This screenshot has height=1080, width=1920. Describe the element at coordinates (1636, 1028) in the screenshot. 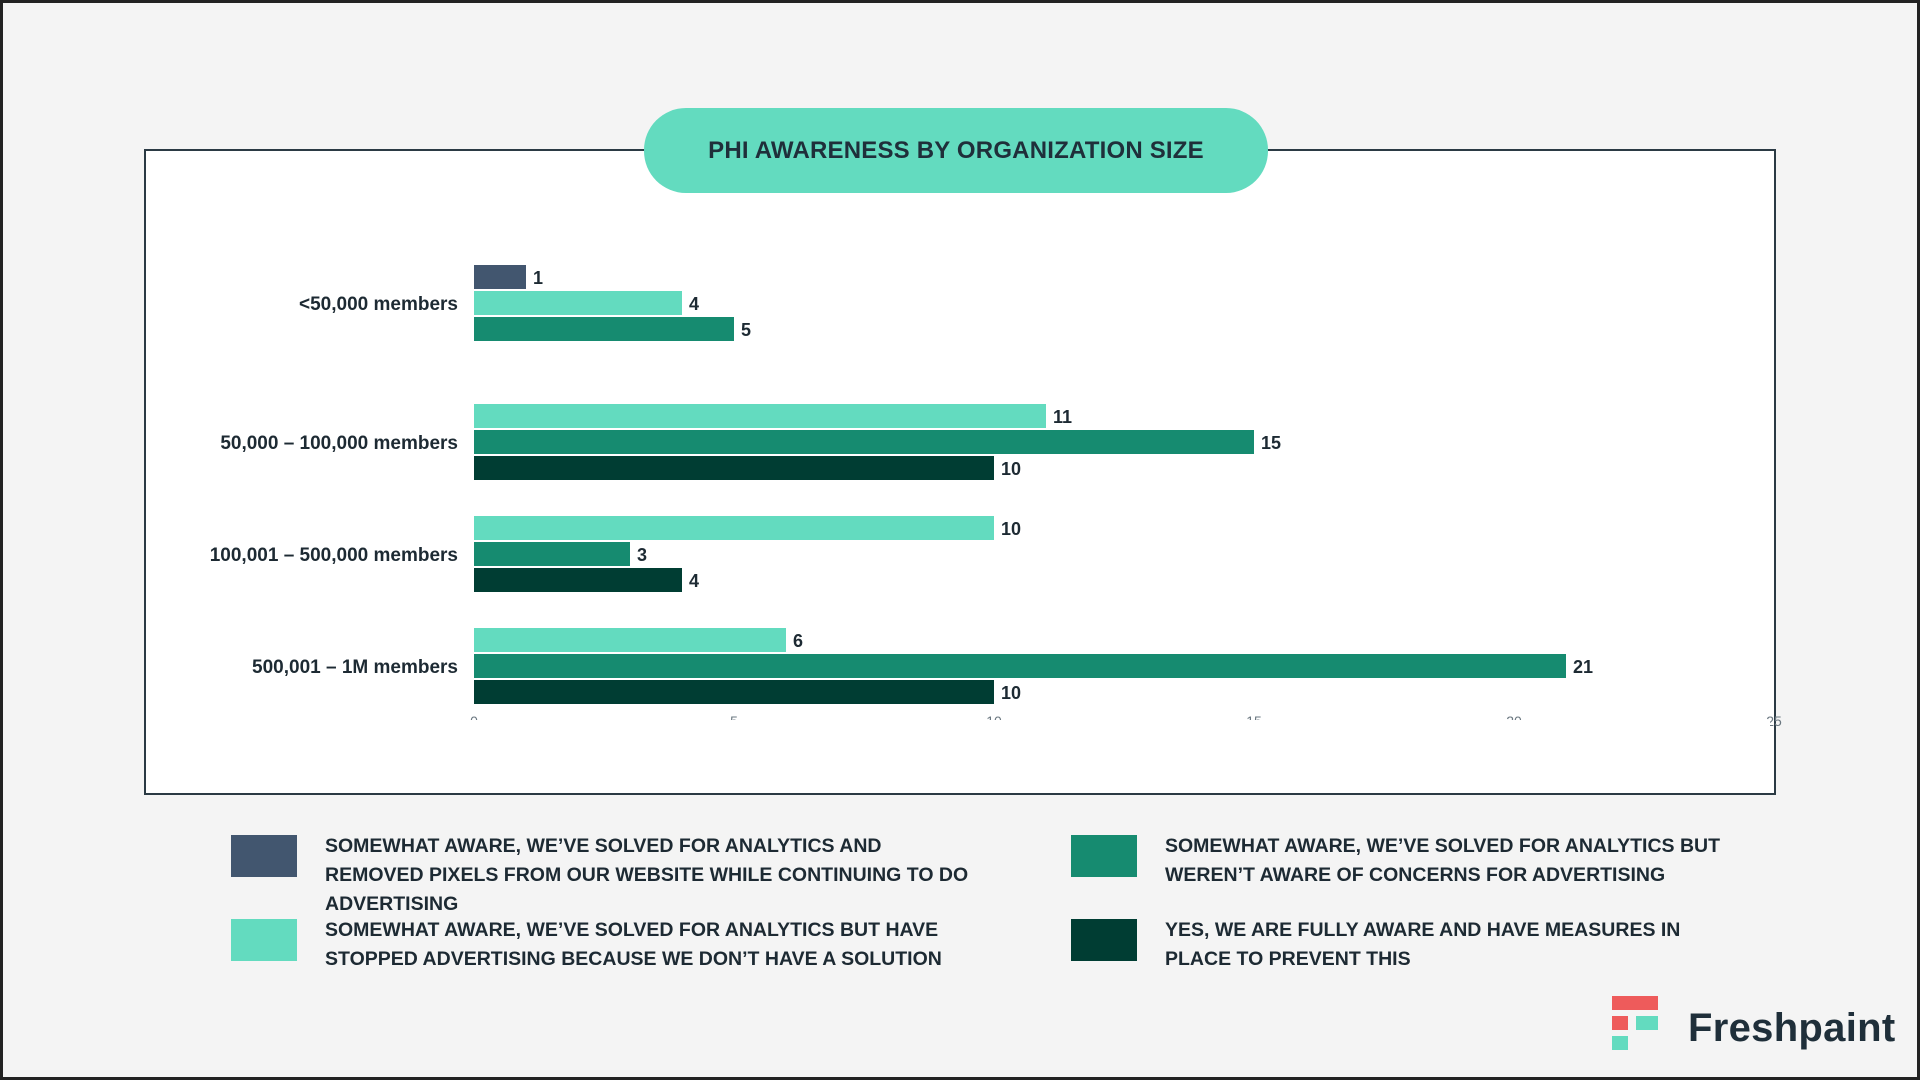

I see `freshpaint-logo-icon` at that location.